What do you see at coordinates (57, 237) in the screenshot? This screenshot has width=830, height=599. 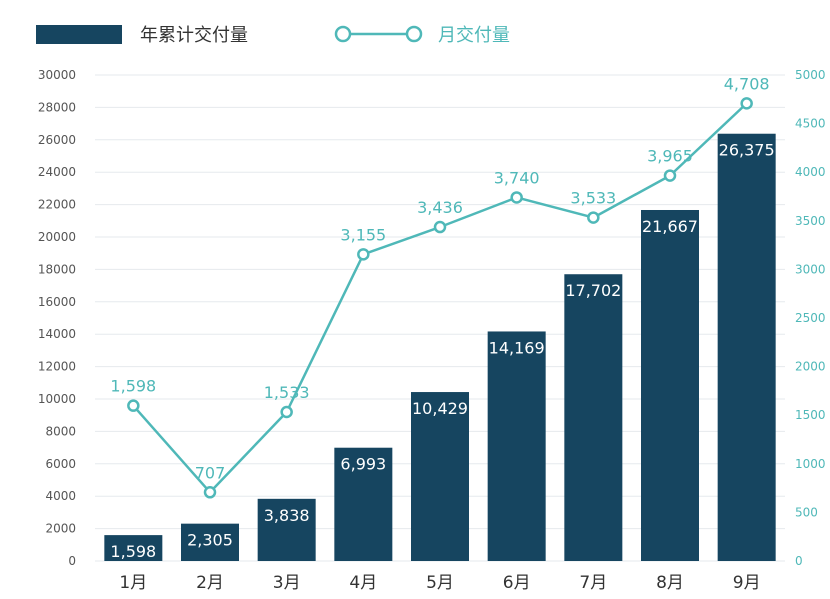 I see `y-left-tick-label: 20000` at bounding box center [57, 237].